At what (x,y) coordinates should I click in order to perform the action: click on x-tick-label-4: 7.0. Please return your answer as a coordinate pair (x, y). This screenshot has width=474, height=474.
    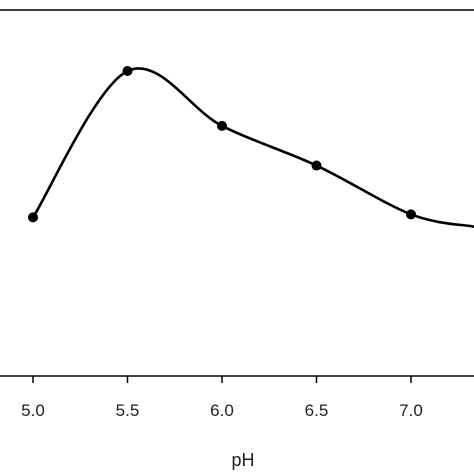
    Looking at the image, I should click on (411, 410).